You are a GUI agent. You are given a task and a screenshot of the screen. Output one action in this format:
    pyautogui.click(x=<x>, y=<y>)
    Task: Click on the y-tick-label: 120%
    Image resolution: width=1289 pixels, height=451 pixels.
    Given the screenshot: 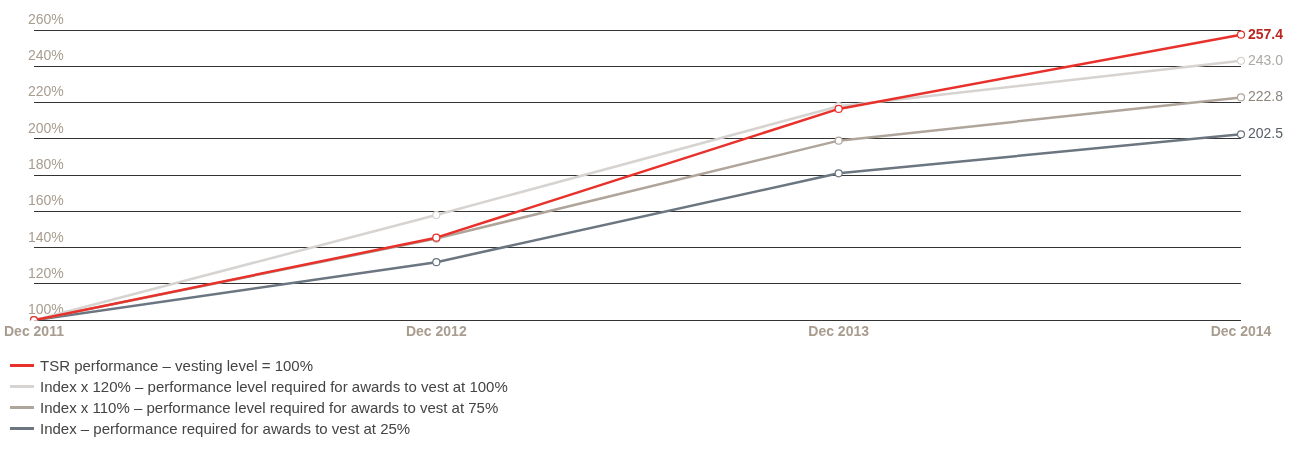 What is the action you would take?
    pyautogui.click(x=45, y=272)
    